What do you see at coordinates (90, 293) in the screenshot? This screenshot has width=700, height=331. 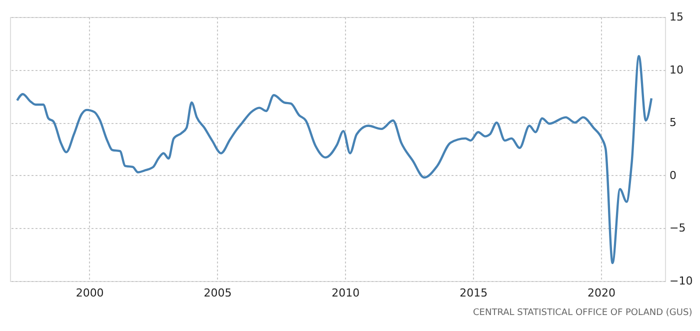 I see `x-tick-label: 2000` at bounding box center [90, 293].